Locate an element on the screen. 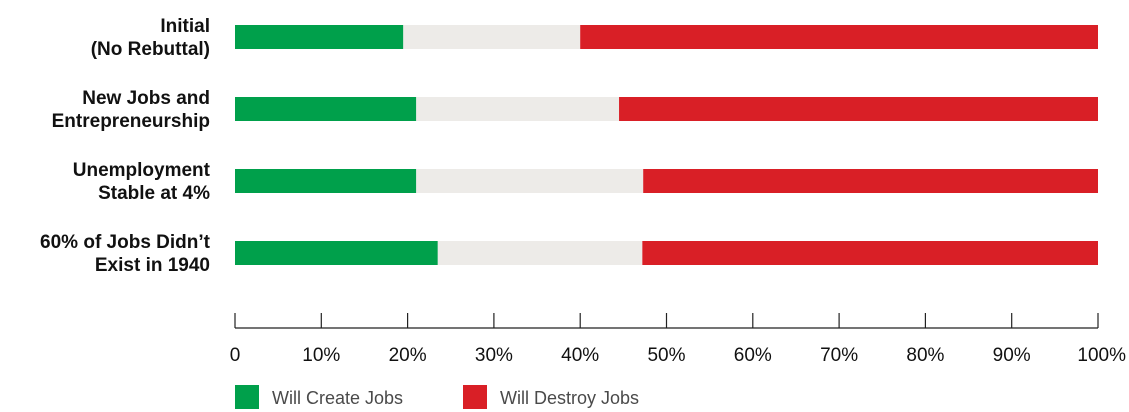 The image size is (1129, 412). x-tick-label: 20% is located at coordinates (408, 355).